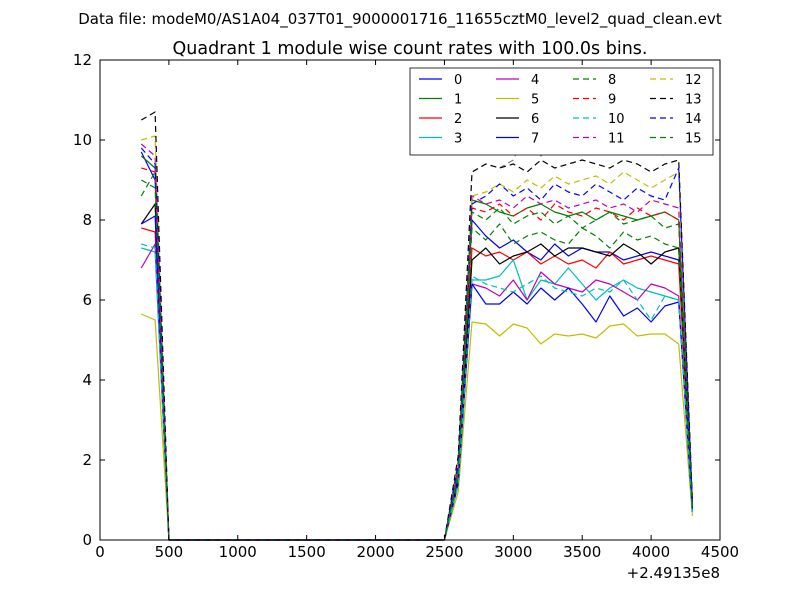 The width and height of the screenshot is (800, 600). I want to click on legend-label-7: 7, so click(535, 139).